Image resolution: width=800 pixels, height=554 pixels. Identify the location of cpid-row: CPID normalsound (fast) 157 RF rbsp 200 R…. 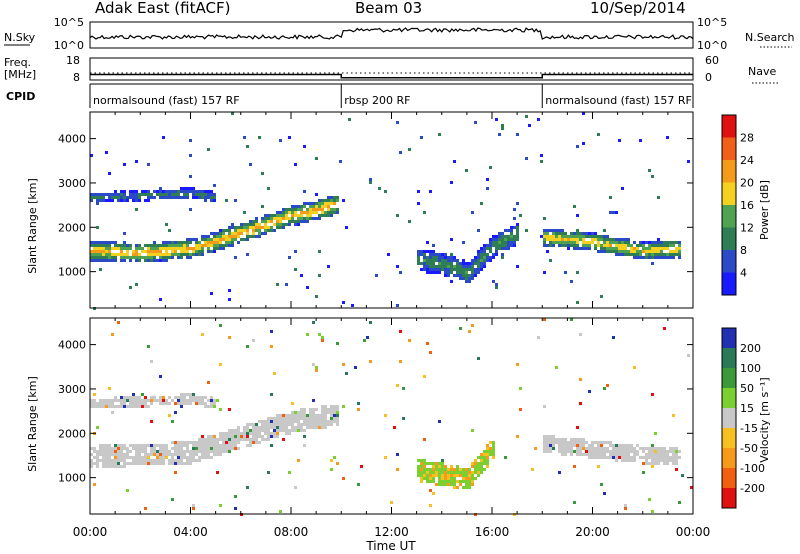
(350, 95).